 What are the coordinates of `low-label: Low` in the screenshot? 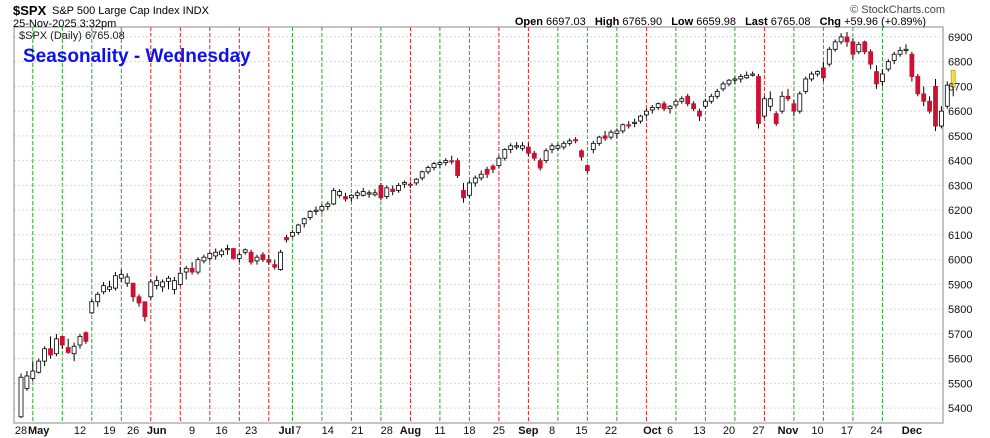 It's located at (682, 22).